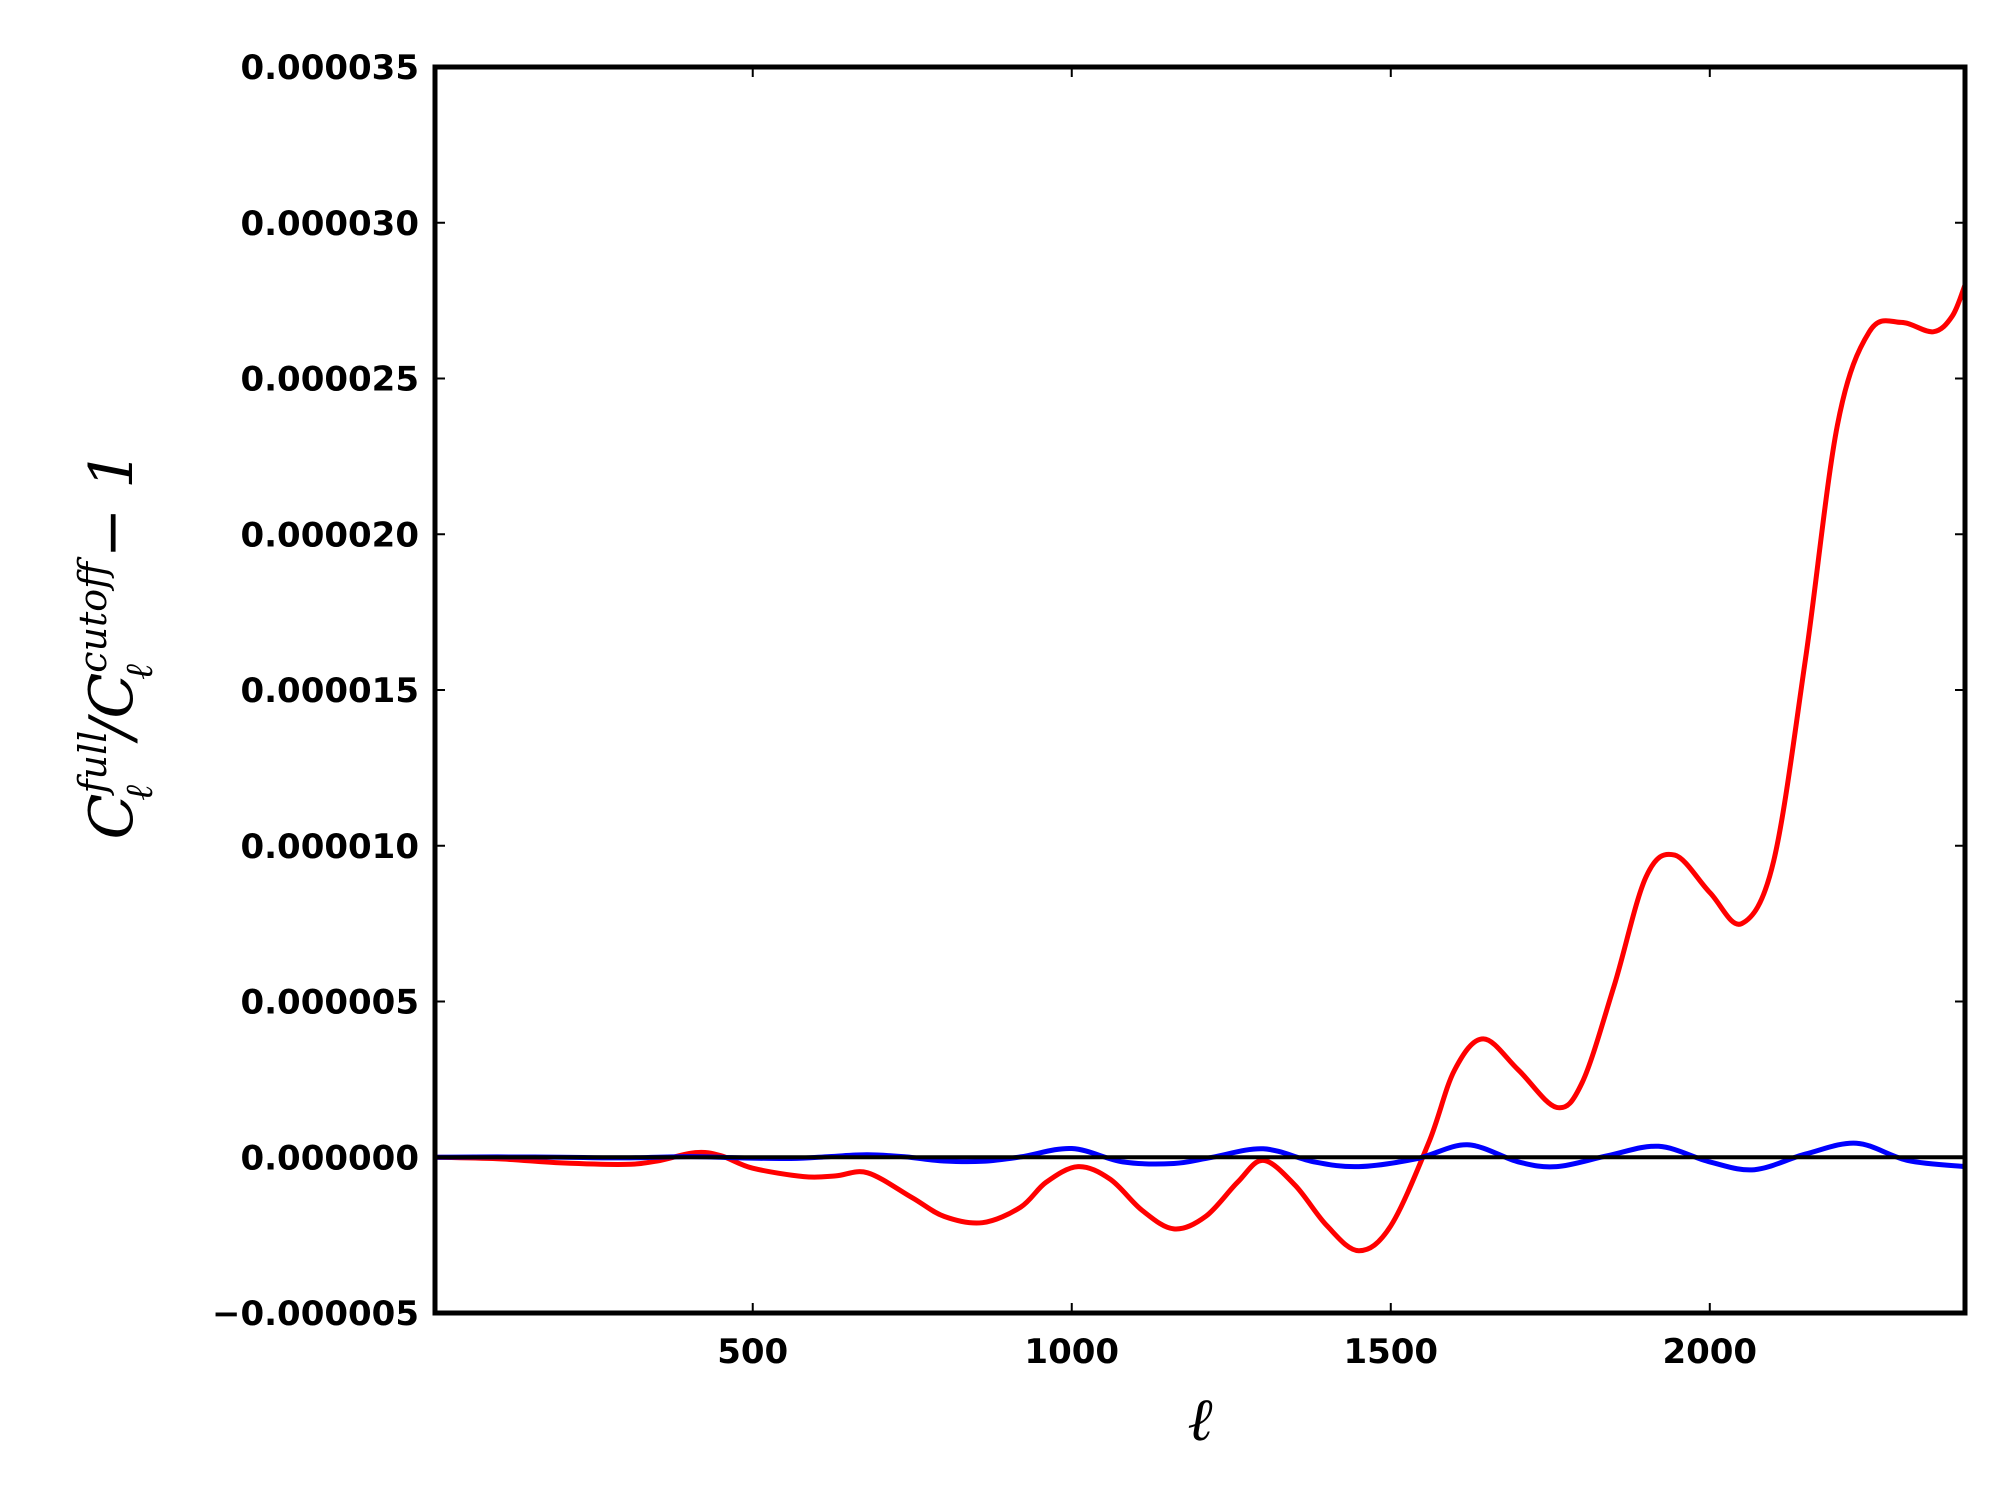 The height and width of the screenshot is (1500, 2000). I want to click on y-label-sup1: full, so click(93, 764).